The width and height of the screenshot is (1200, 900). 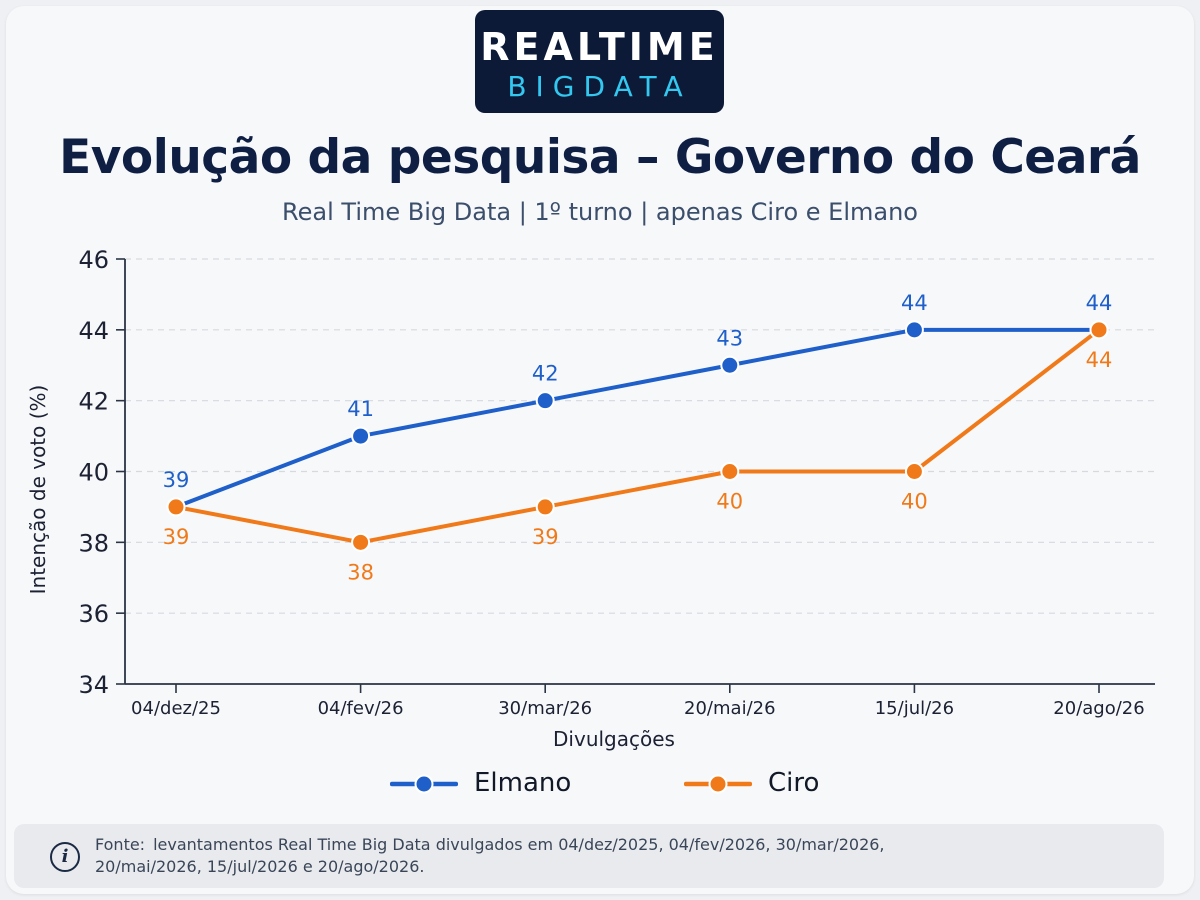 What do you see at coordinates (599, 47) in the screenshot?
I see `logo-text-top: REALTIME` at bounding box center [599, 47].